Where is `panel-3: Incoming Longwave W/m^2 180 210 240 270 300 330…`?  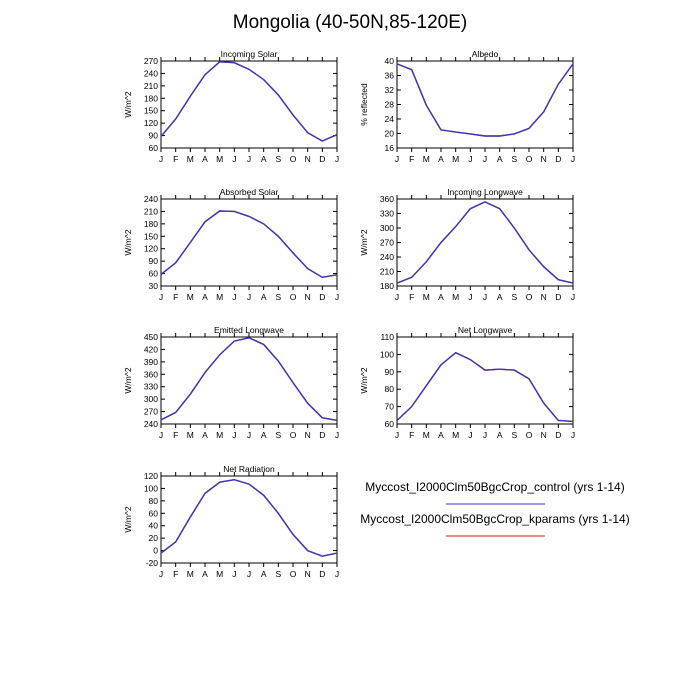 panel-3: Incoming Longwave W/m^2 180 210 240 270 300 330… is located at coordinates (467, 244).